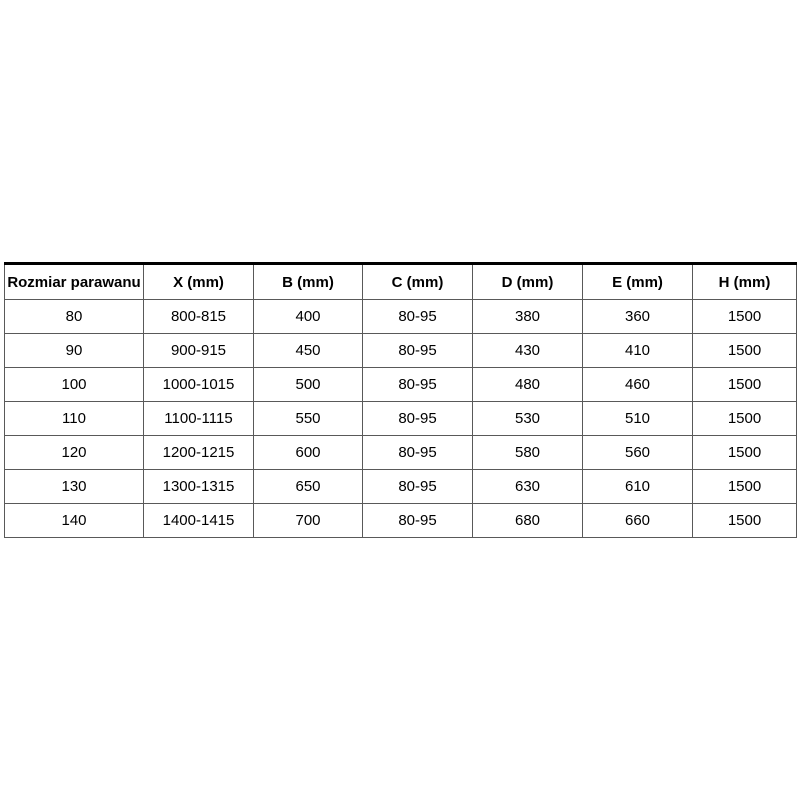 This screenshot has width=800, height=800. I want to click on table-cell: 800-815, so click(198, 316).